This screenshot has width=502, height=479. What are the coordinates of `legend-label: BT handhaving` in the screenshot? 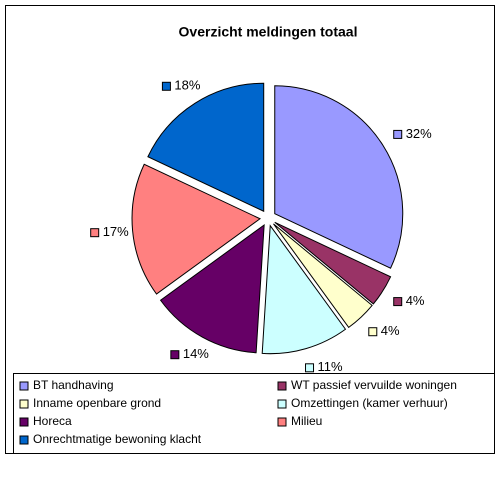 It's located at (73, 385).